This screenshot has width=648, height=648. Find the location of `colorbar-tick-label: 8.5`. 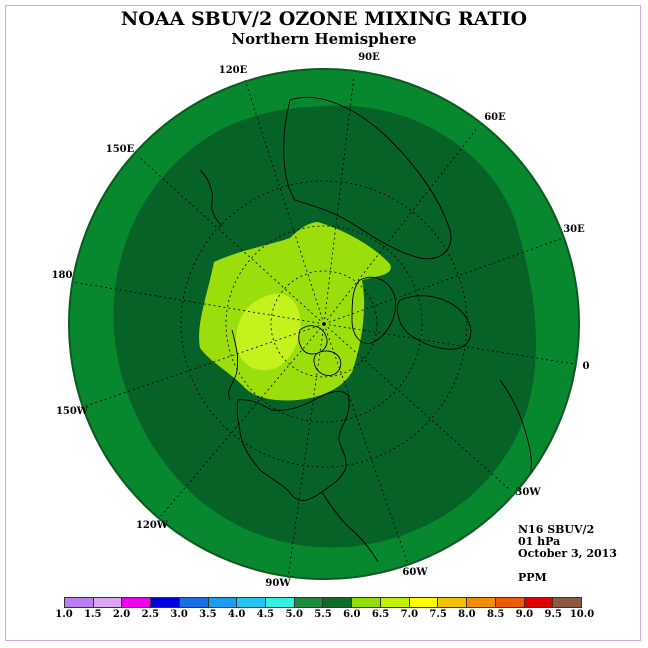

colorbar-tick-label: 8.5 is located at coordinates (495, 614).